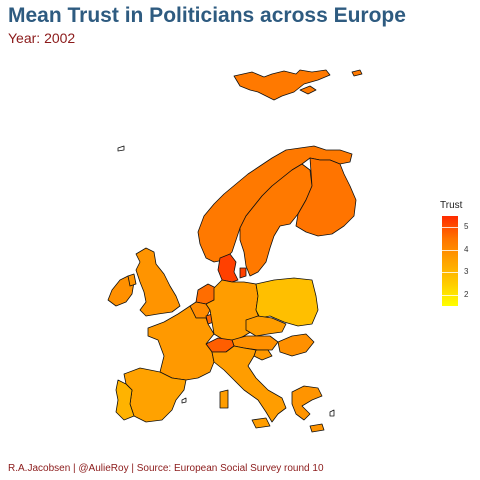 The width and height of the screenshot is (480, 480). Describe the element at coordinates (232, 268) in the screenshot. I see `region-denmark` at that location.